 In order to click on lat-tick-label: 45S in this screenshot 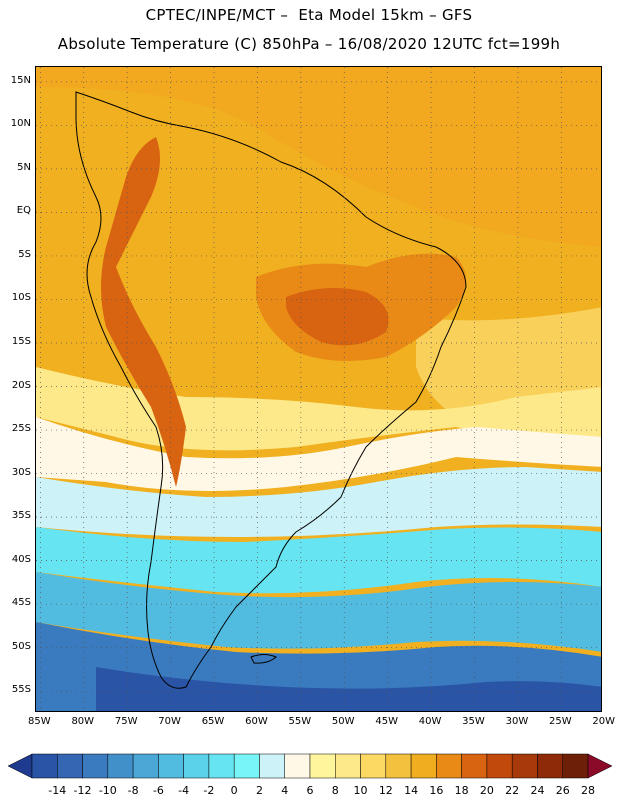, I will do `click(21, 603)`.